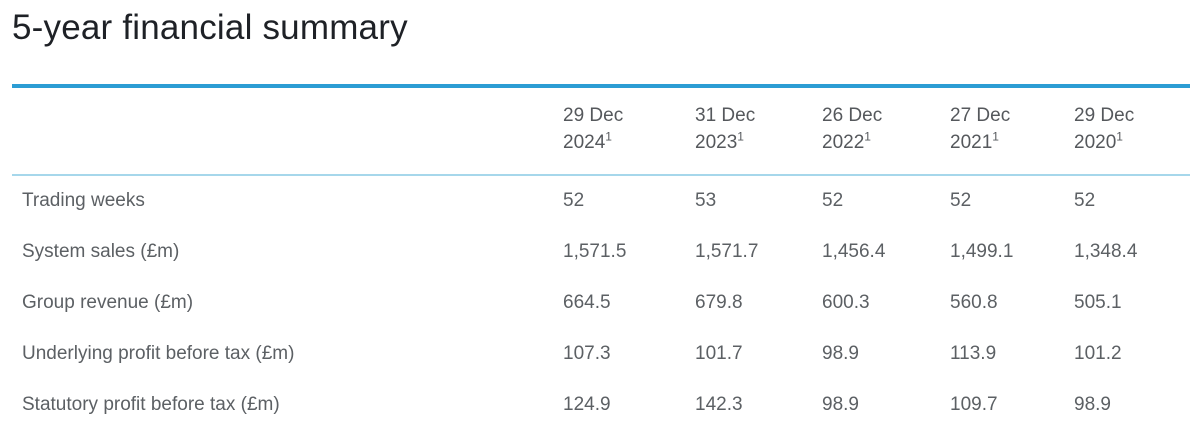  I want to click on header-label-spacer, so click(287, 130).